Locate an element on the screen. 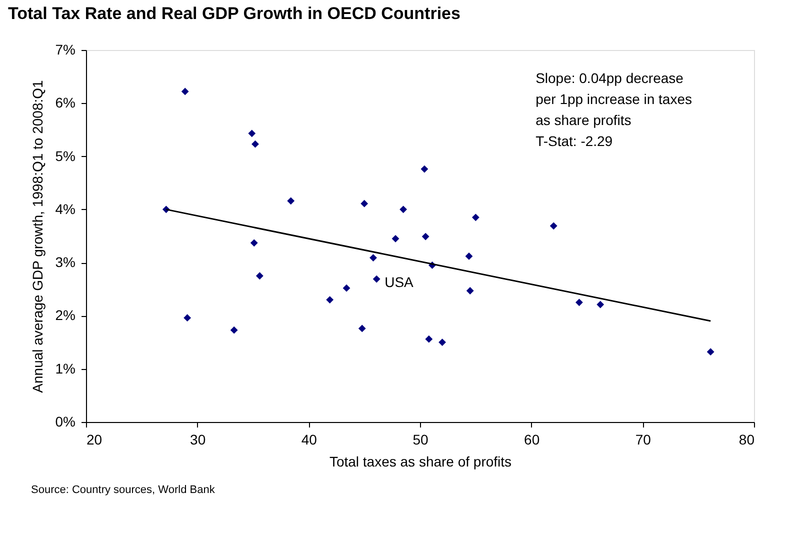 The image size is (787, 539). y-axis-title: Annual average GDP growth, 1998:Q1 to 2008:Q1 is located at coordinates (37, 236).